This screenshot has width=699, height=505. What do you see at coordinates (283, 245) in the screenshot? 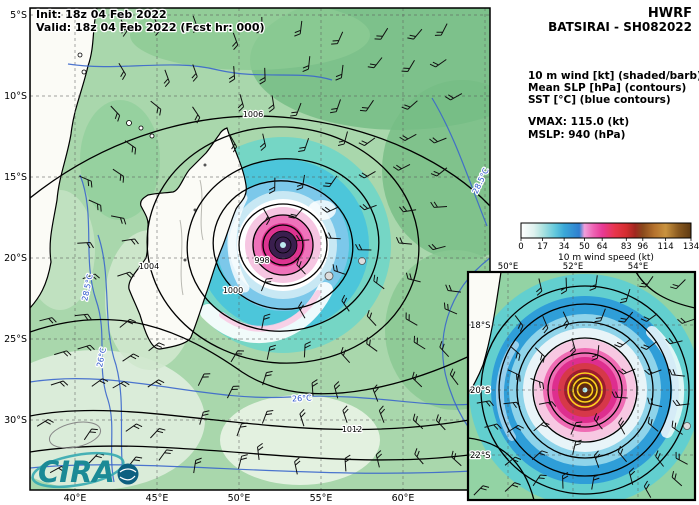
I see `storm-eye` at bounding box center [283, 245].